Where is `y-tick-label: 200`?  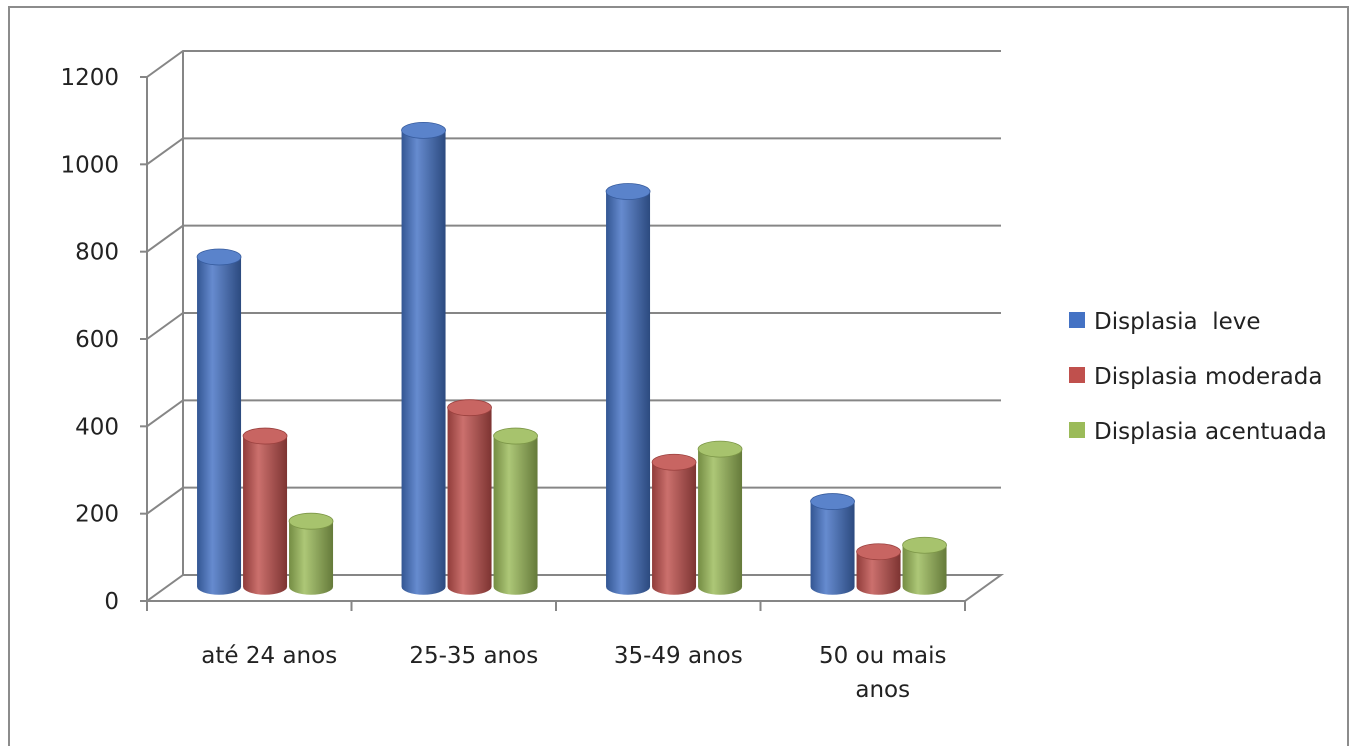 y-tick-label: 200 is located at coordinates (97, 515).